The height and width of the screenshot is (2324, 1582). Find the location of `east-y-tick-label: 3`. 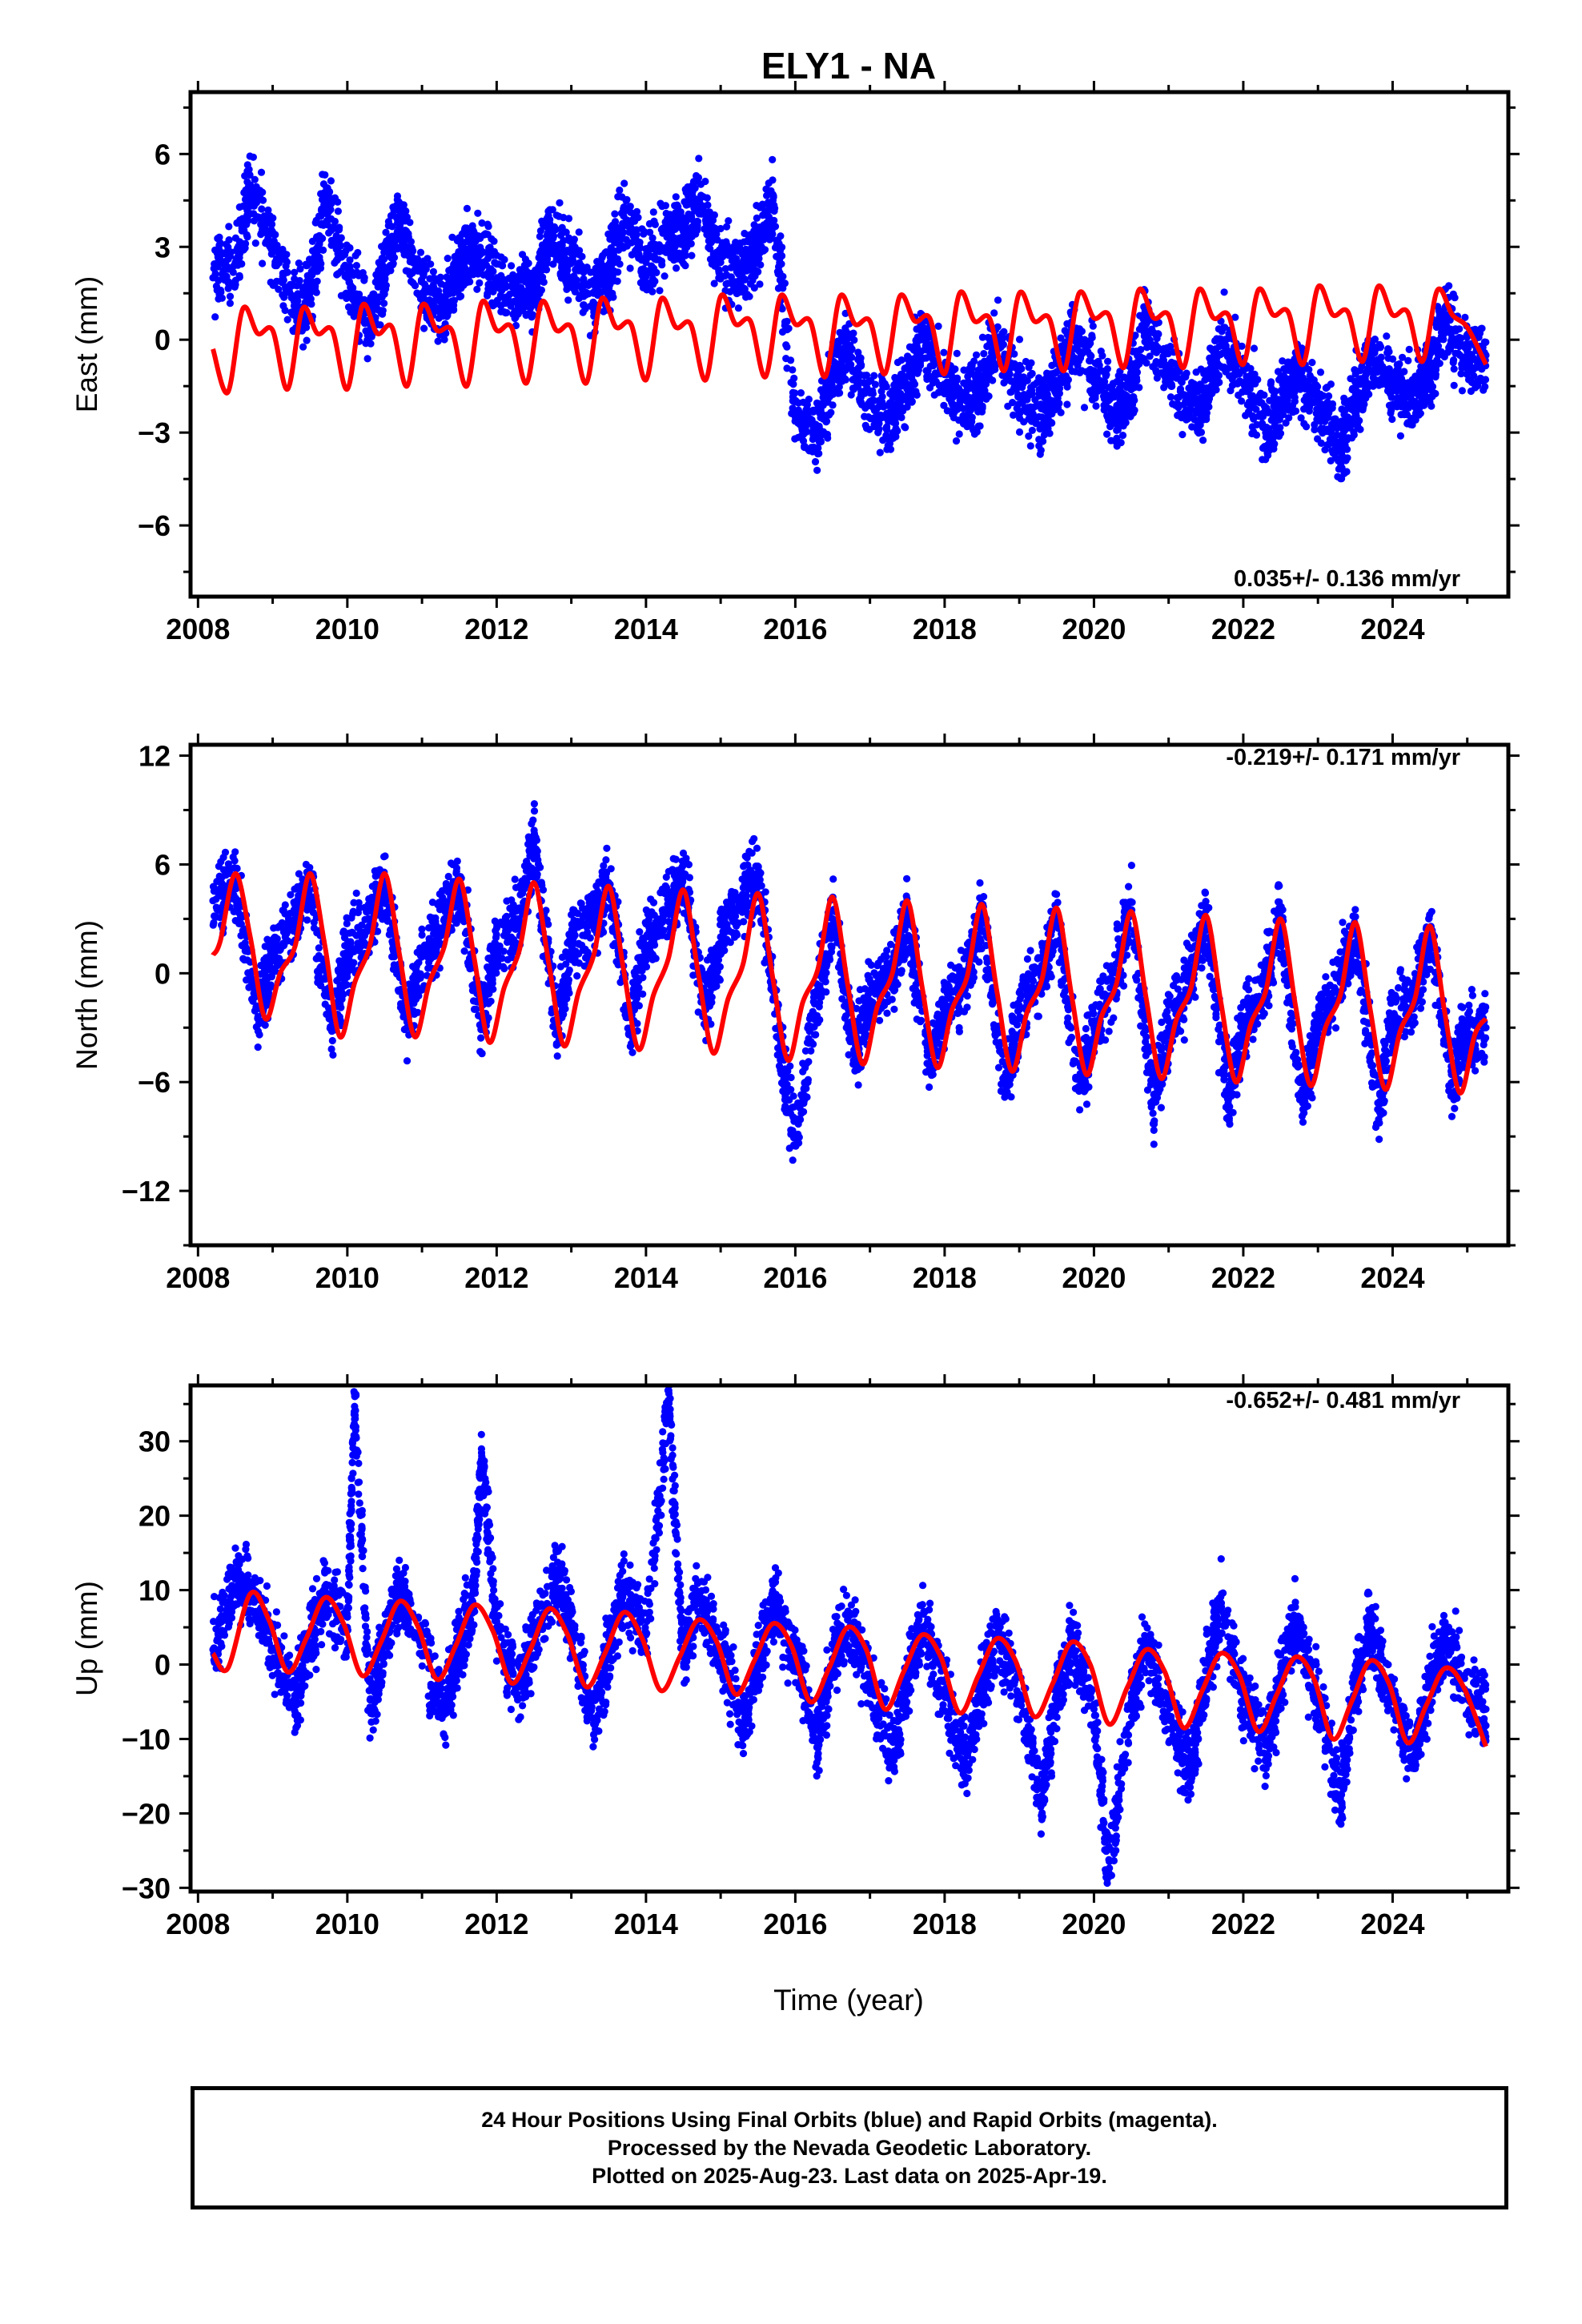

east-y-tick-label: 3 is located at coordinates (163, 247).